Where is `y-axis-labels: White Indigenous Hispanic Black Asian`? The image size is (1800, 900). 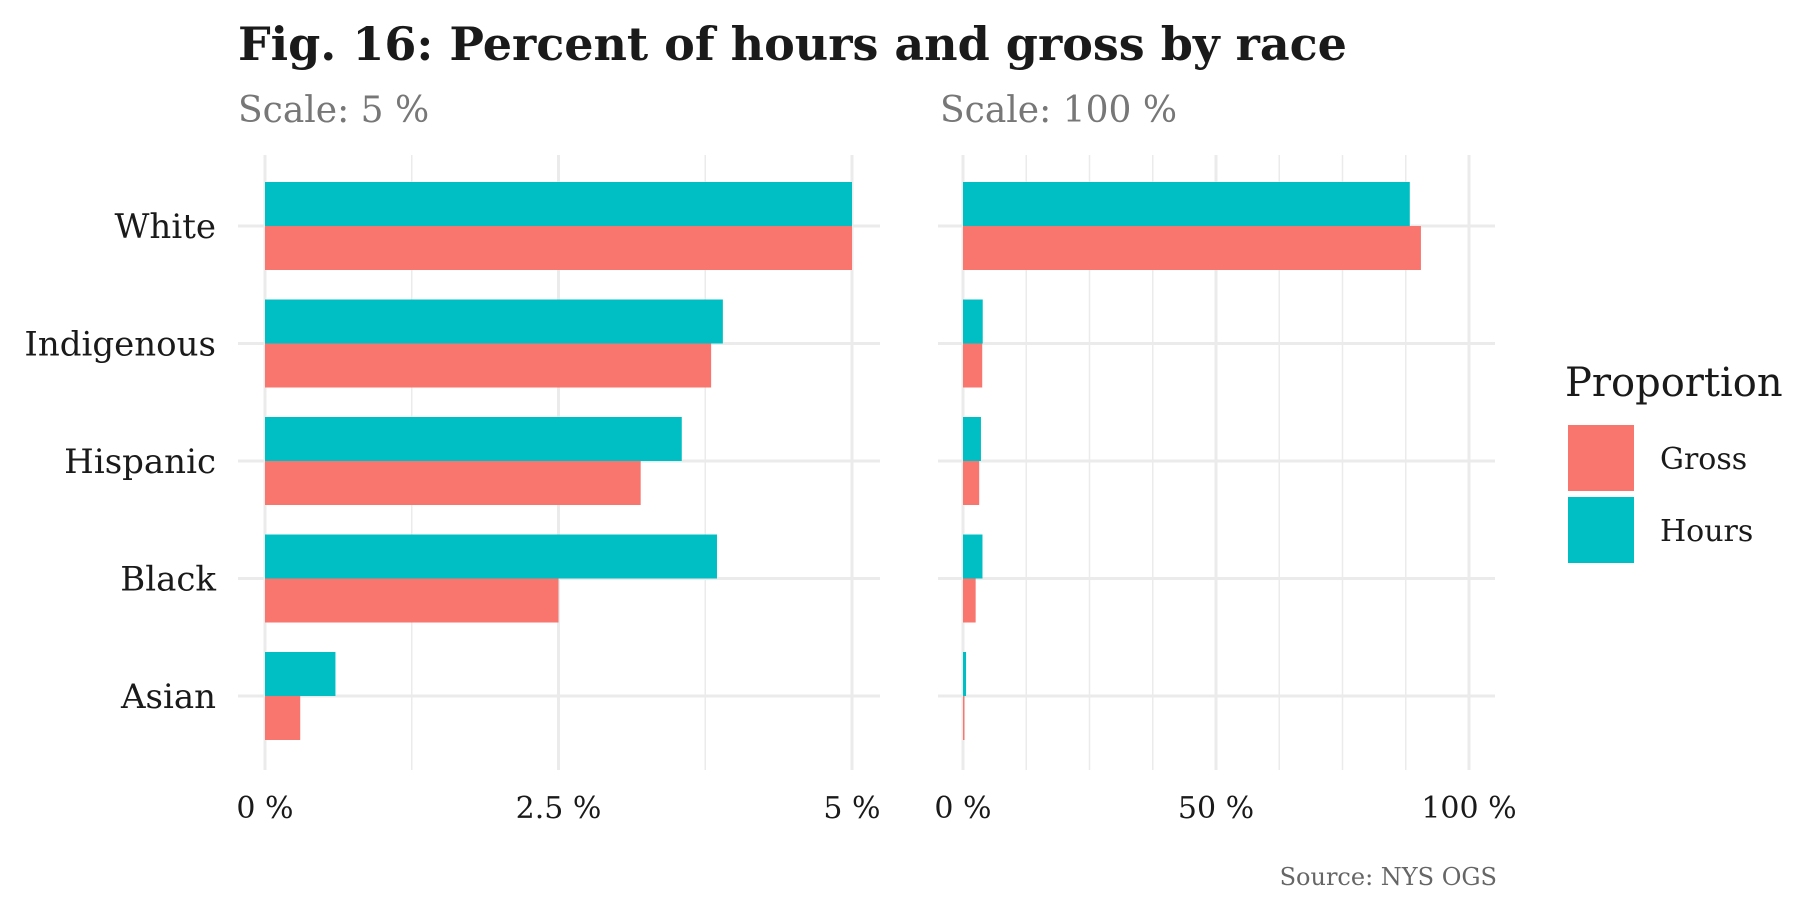 y-axis-labels: White Indigenous Hispanic Black Asian is located at coordinates (120, 462).